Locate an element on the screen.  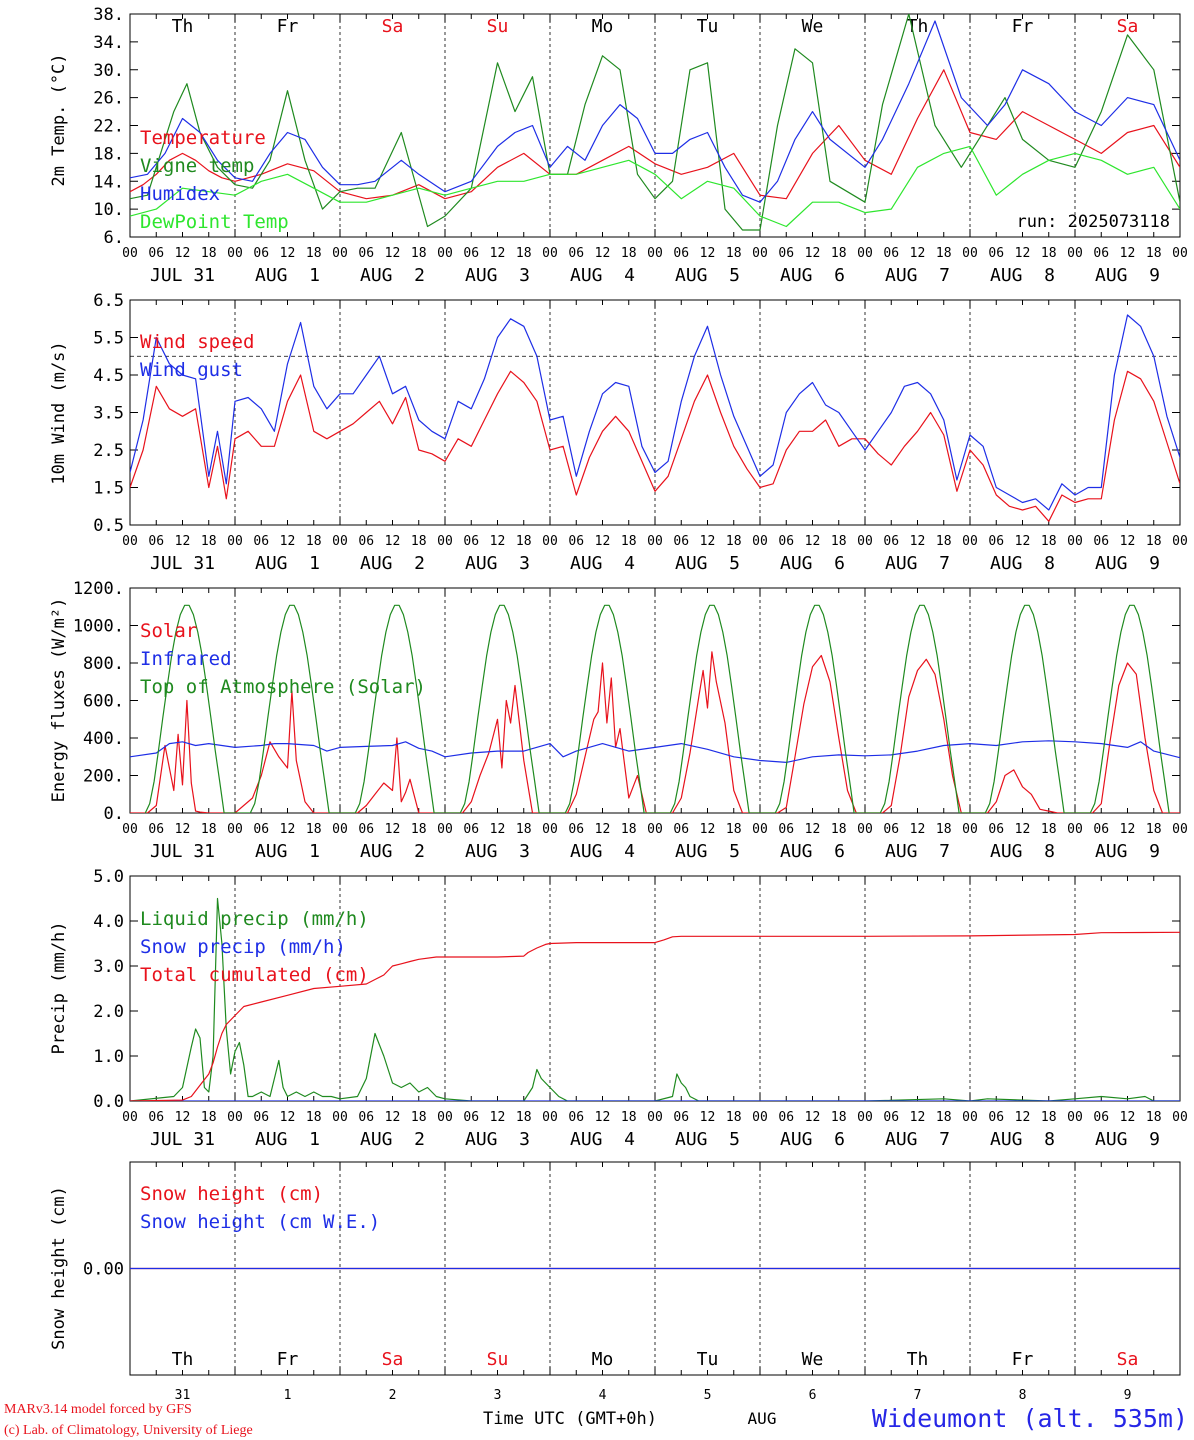
y-tick-label: 18. is located at coordinates (108, 154).